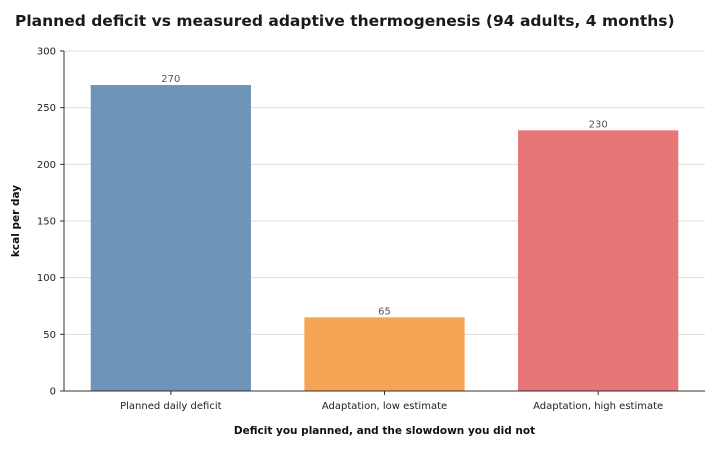  Describe the element at coordinates (46, 278) in the screenshot. I see `y-tick-label: 100` at that location.